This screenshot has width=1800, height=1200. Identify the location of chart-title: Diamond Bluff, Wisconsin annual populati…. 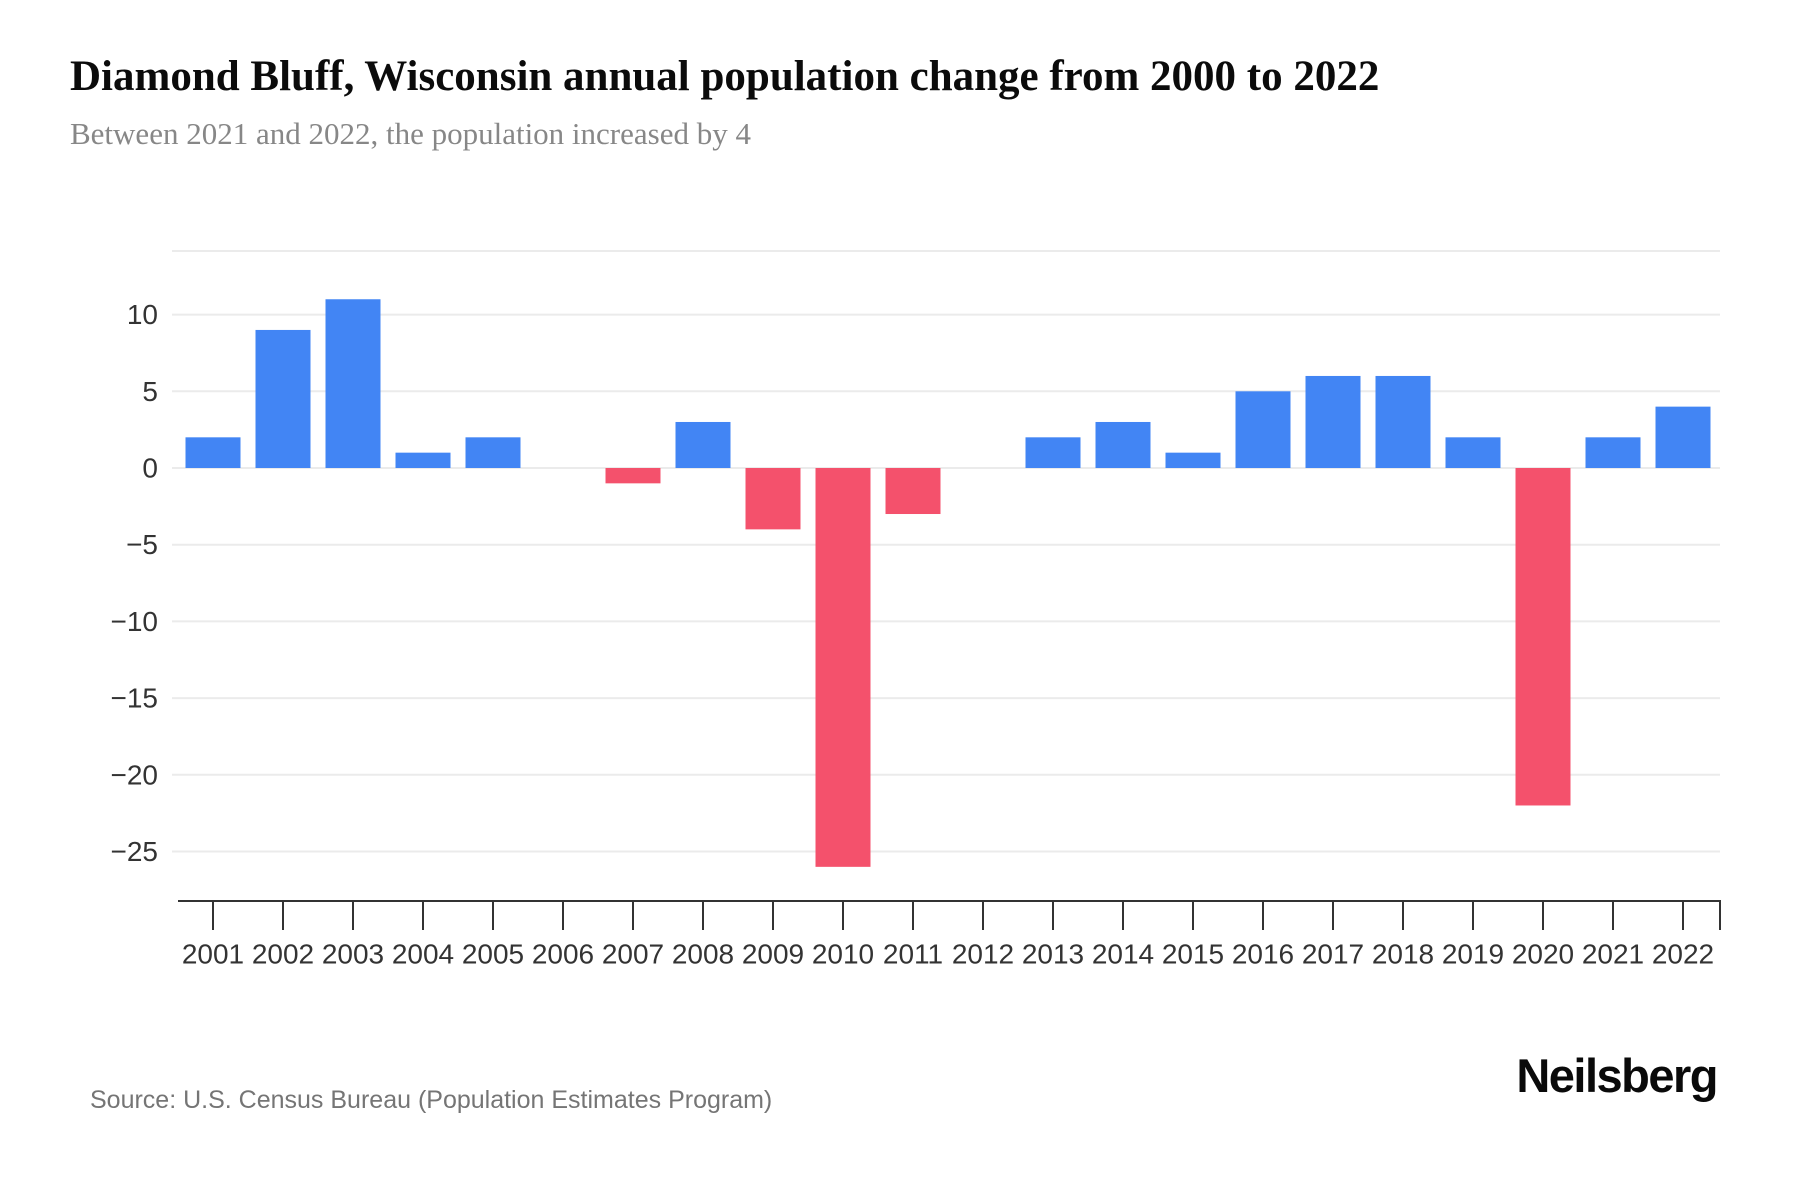
(725, 76).